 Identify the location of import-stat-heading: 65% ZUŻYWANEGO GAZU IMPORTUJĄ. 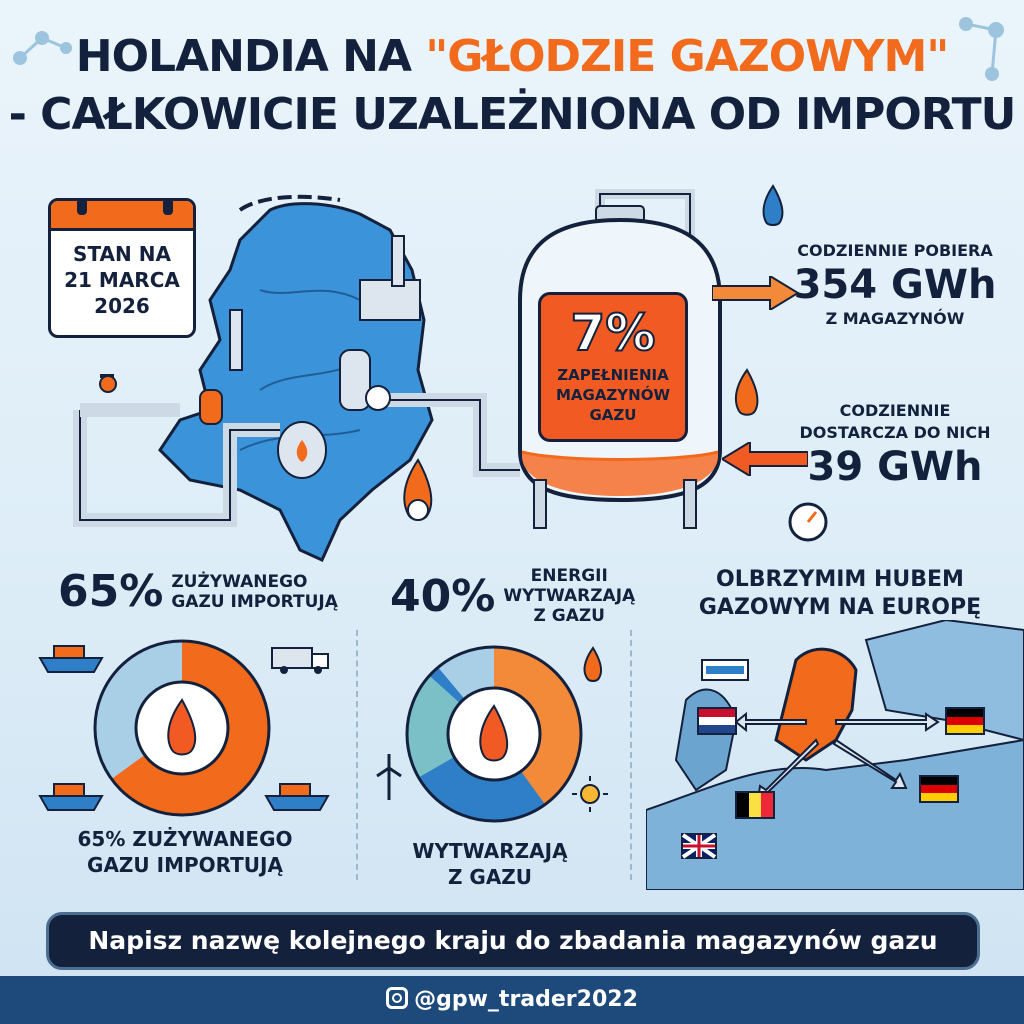
(198, 591).